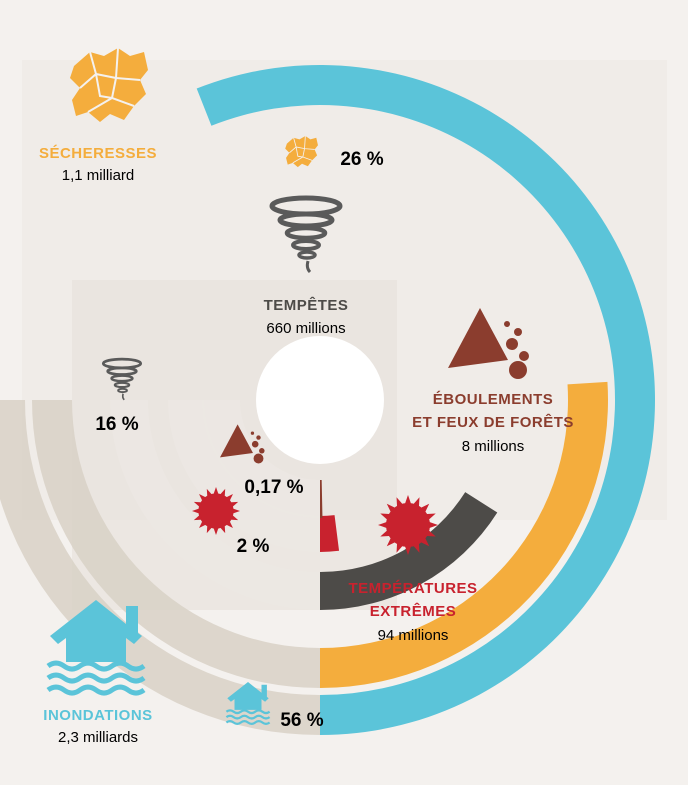  What do you see at coordinates (98, 175) in the screenshot?
I see `value-secheresses: 1,1 milliard` at bounding box center [98, 175].